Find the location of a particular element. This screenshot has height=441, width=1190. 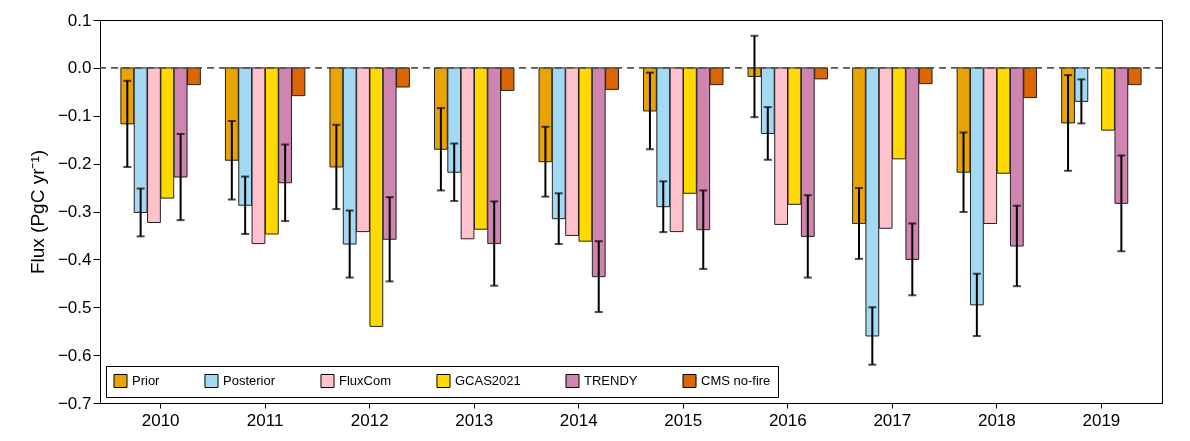

x-tick-label: 2010 is located at coordinates (160, 420).